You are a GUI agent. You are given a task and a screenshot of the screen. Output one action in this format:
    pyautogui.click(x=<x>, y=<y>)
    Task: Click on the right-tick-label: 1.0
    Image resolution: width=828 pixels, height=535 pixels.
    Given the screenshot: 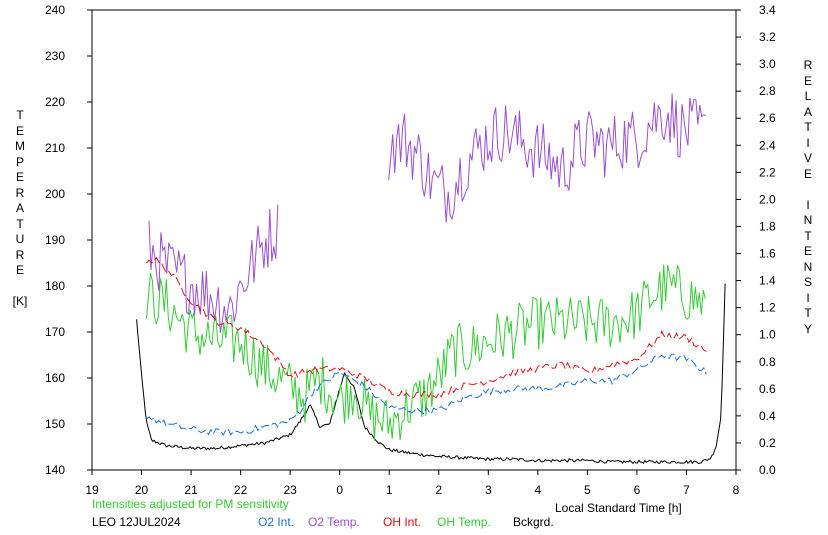 What is the action you would take?
    pyautogui.click(x=767, y=335)
    